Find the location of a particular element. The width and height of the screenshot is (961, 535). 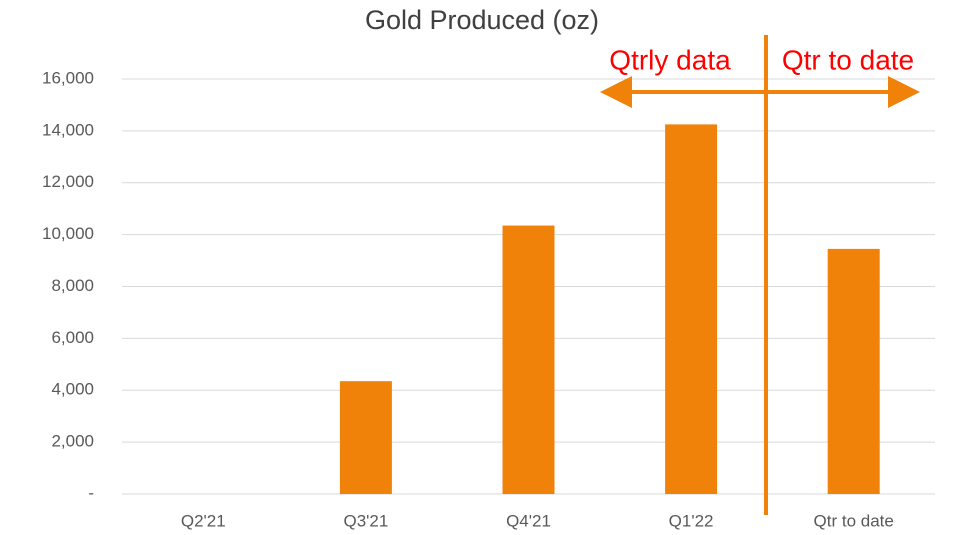

y-tick-label: 14,000 is located at coordinates (68, 129).